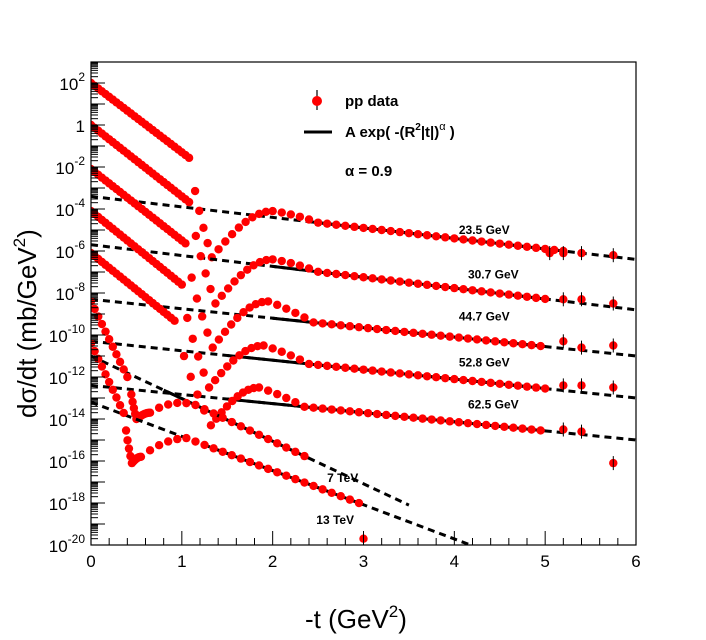 The height and width of the screenshot is (640, 706). Describe the element at coordinates (72, 82) in the screenshot. I see `y-tick-label: 102` at that location.